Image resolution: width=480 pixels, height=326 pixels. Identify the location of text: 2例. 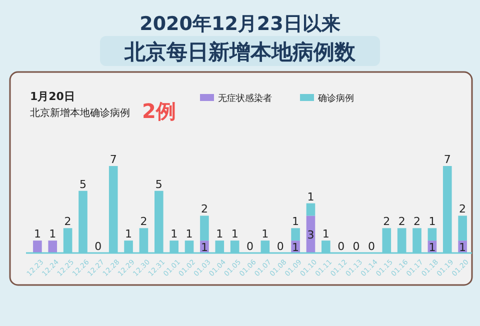
(159, 111).